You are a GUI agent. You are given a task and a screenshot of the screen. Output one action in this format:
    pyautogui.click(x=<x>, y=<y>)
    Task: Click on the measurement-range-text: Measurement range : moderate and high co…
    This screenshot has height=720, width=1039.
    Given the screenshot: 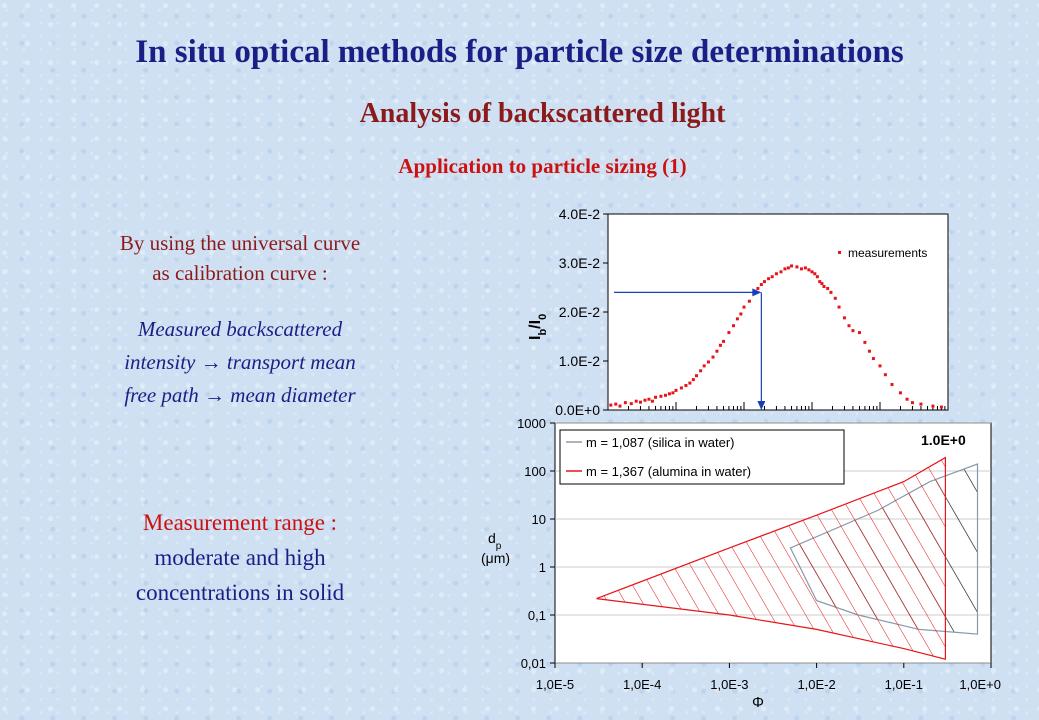 What is the action you would take?
    pyautogui.click(x=240, y=557)
    